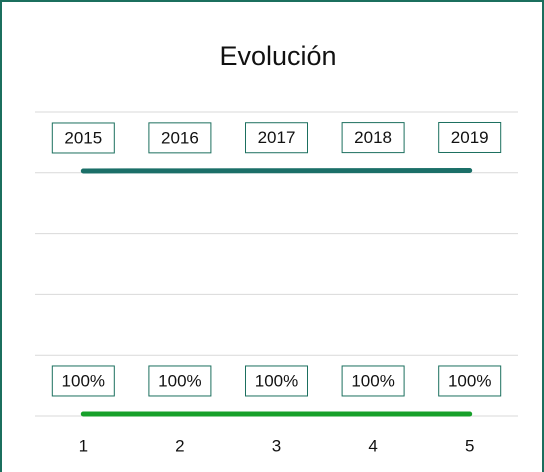 The height and width of the screenshot is (472, 544). I want to click on x-tick-label: 3, so click(276, 445).